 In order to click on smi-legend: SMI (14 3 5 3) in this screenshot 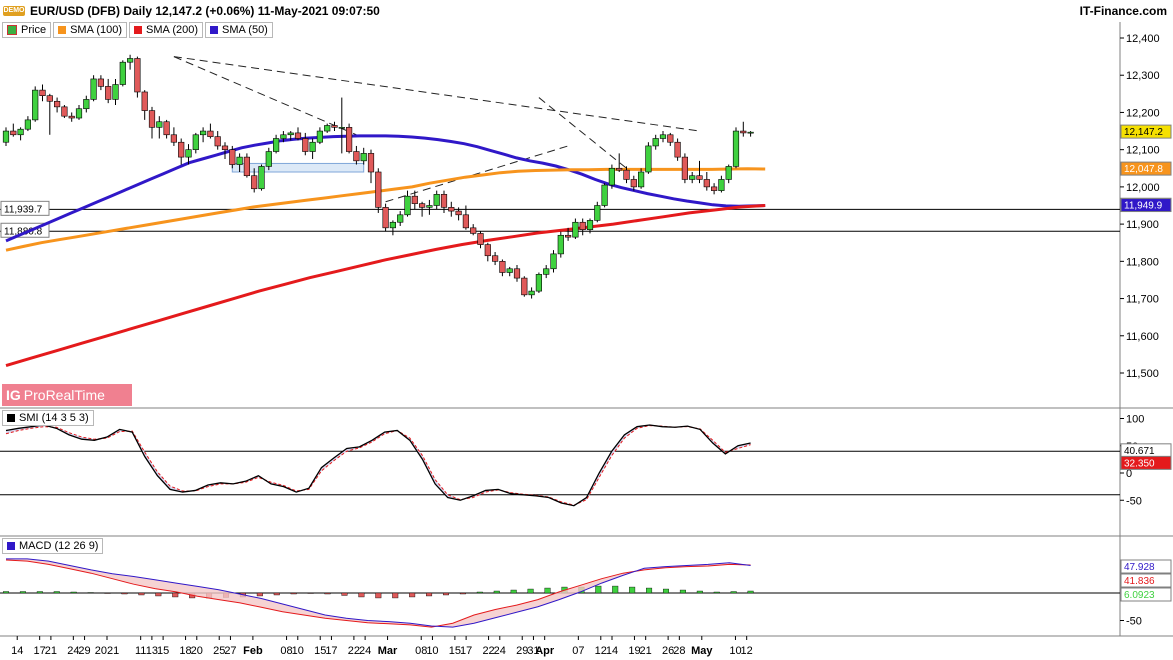, I will do `click(48, 418)`.